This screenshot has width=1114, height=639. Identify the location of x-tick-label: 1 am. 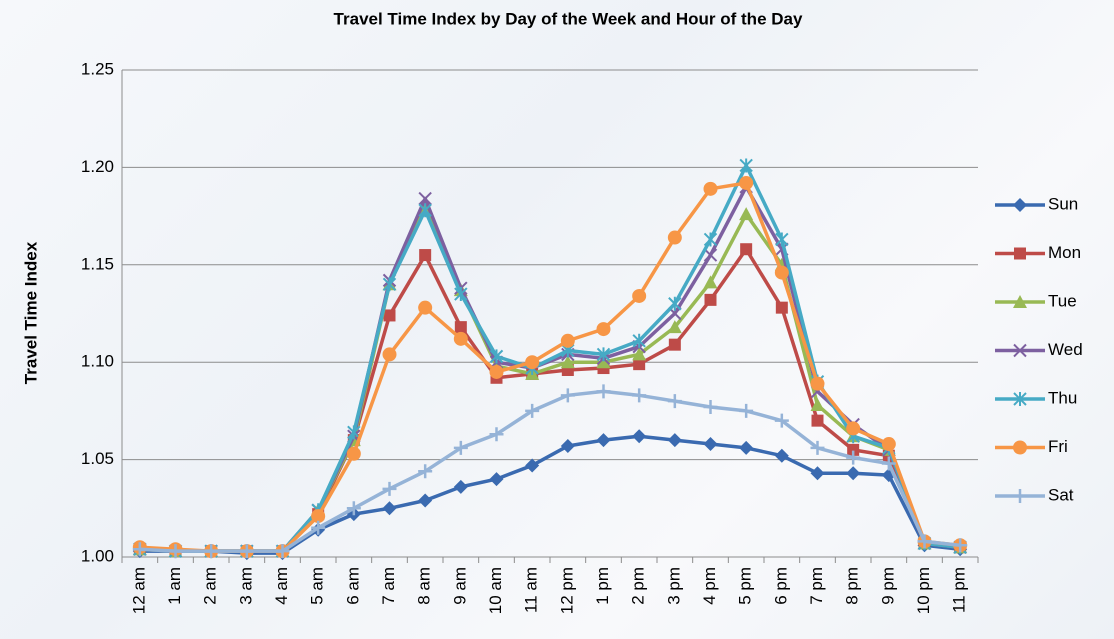
(174, 586).